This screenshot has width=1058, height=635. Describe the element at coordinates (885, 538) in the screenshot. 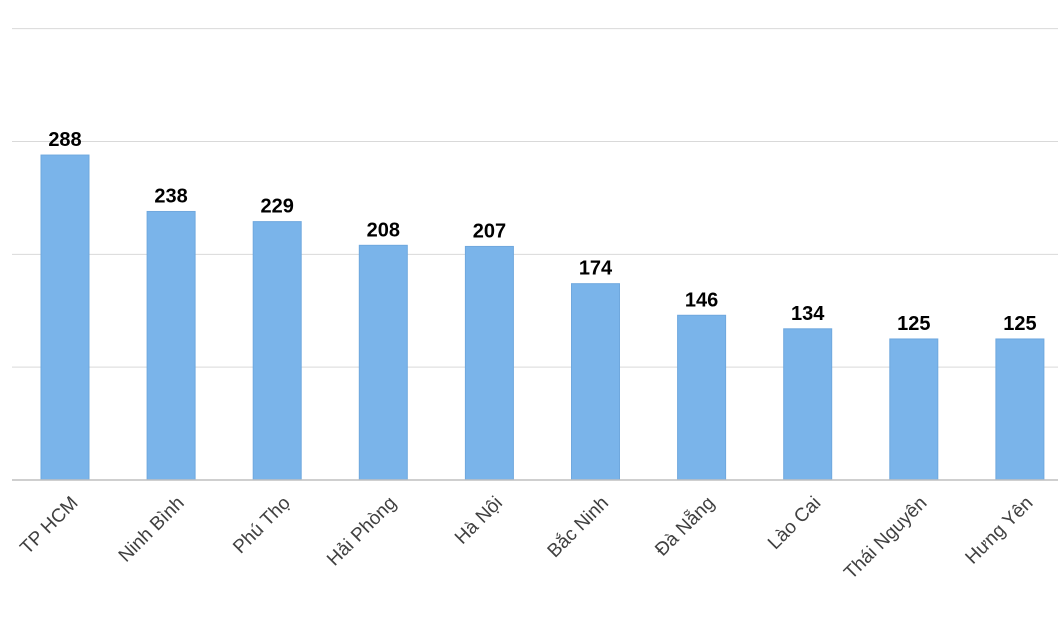

I see `category-label-9: Thái Nguyên` at that location.